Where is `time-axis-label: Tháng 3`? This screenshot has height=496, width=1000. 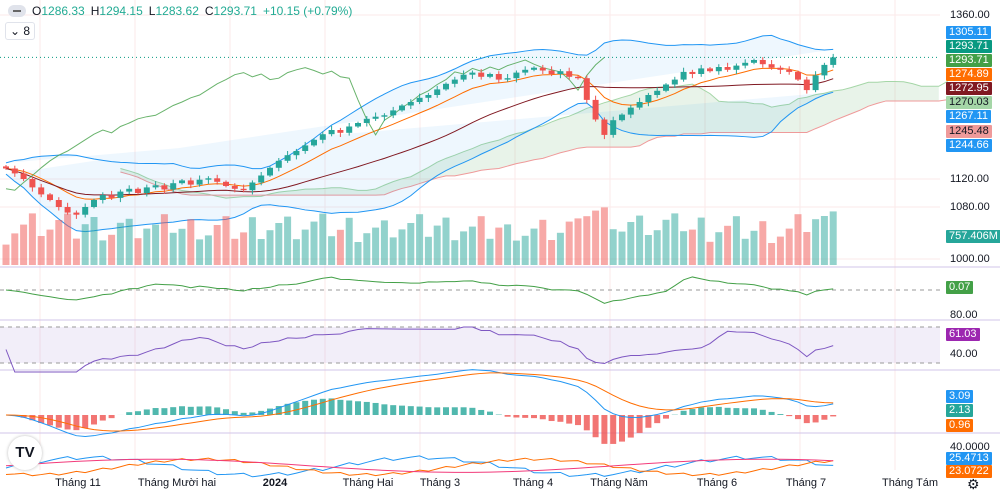
time-axis-label: Tháng 3 is located at coordinates (440, 483).